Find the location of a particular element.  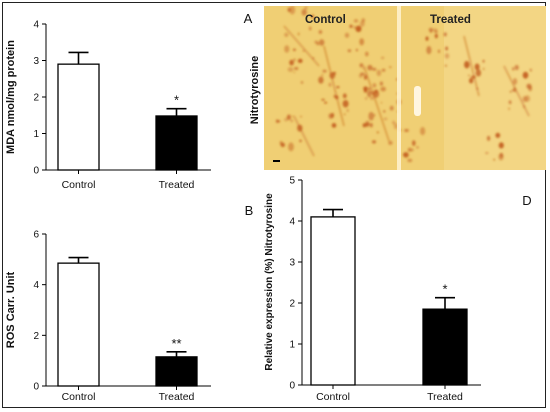

y-axis-label: Relative expression (%) Nitrotyrosine is located at coordinates (269, 282).